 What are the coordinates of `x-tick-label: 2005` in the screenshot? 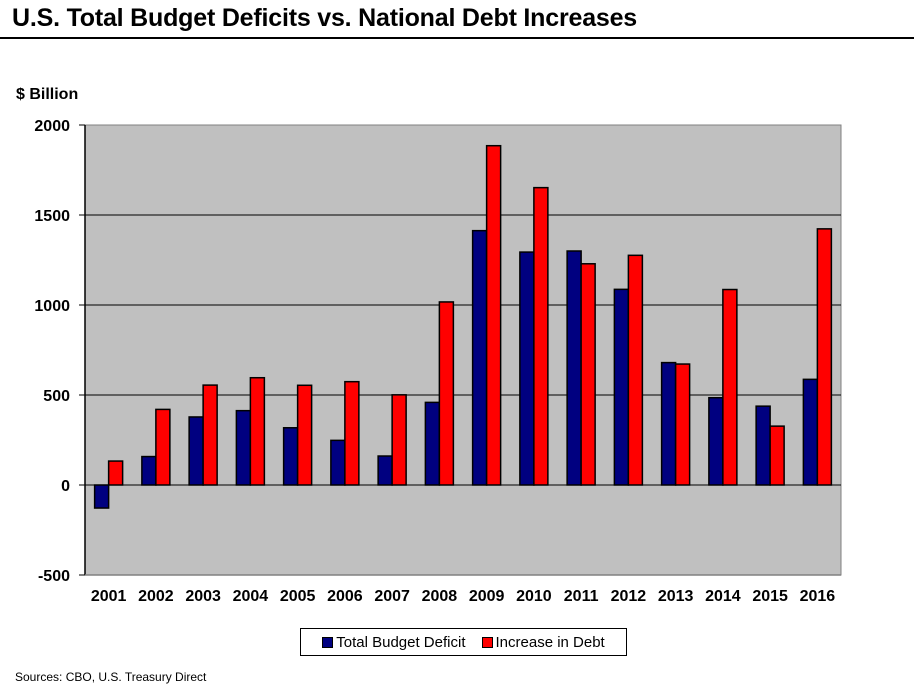 It's located at (298, 596).